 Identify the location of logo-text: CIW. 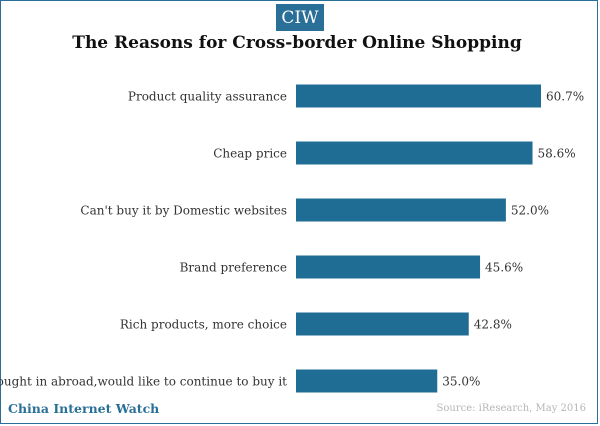
(300, 17).